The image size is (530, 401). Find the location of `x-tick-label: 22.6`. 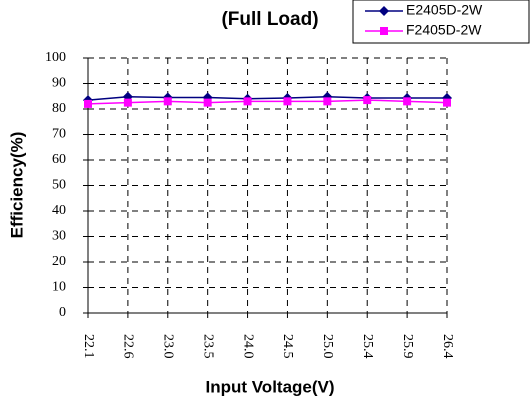

x-tick-label: 22.6 is located at coordinates (128, 346).